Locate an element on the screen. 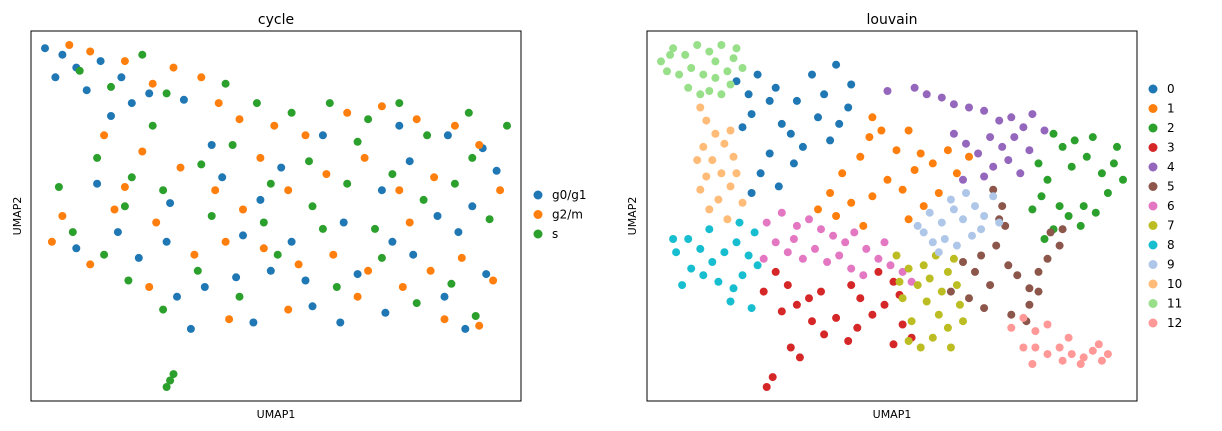 The width and height of the screenshot is (1222, 431). legend-label: 8 is located at coordinates (1171, 245).